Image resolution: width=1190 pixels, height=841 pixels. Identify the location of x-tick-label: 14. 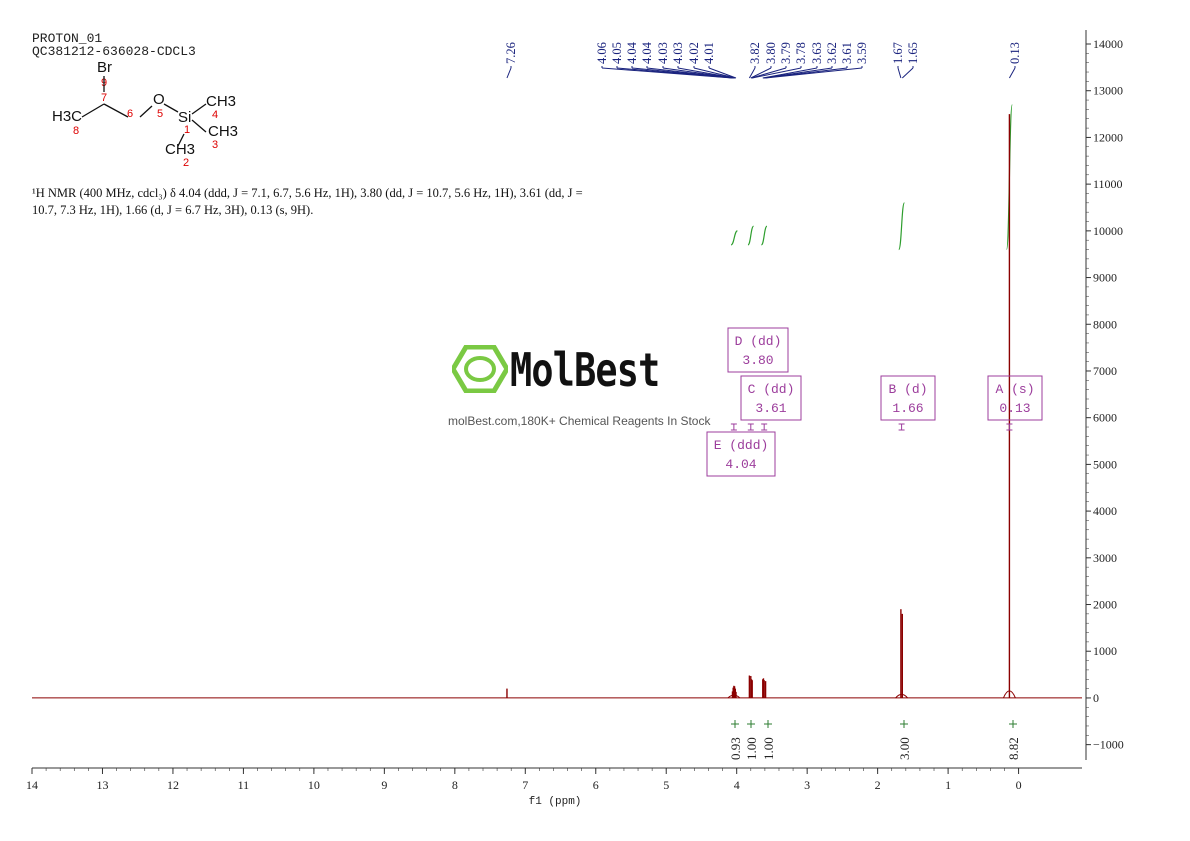
(32, 785).